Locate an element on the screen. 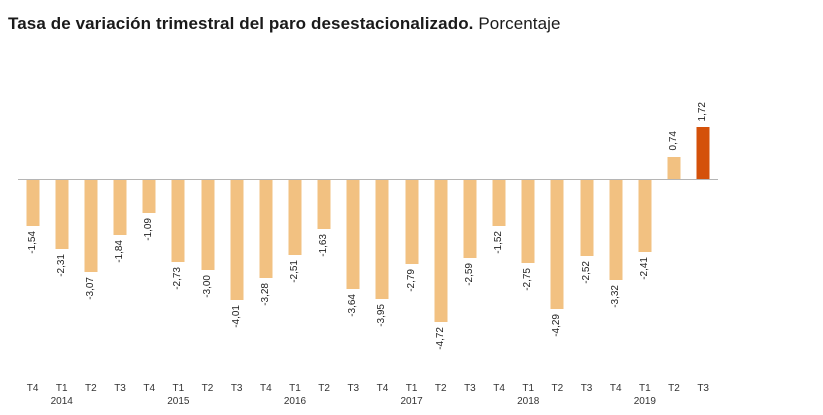 The height and width of the screenshot is (415, 823). bar-group: -3,32 is located at coordinates (615, 230).